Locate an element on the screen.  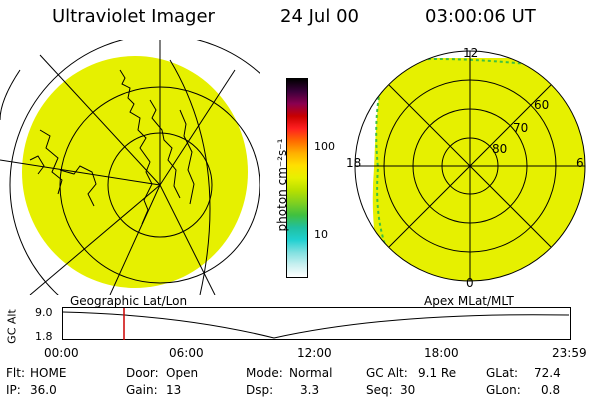
alt-tick-high: 9.0 is located at coordinates (44, 312).